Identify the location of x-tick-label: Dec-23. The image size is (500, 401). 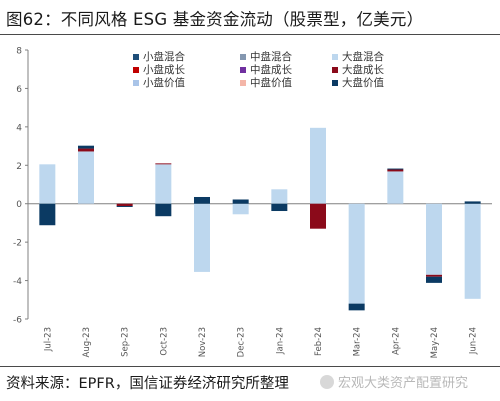
(242, 342).